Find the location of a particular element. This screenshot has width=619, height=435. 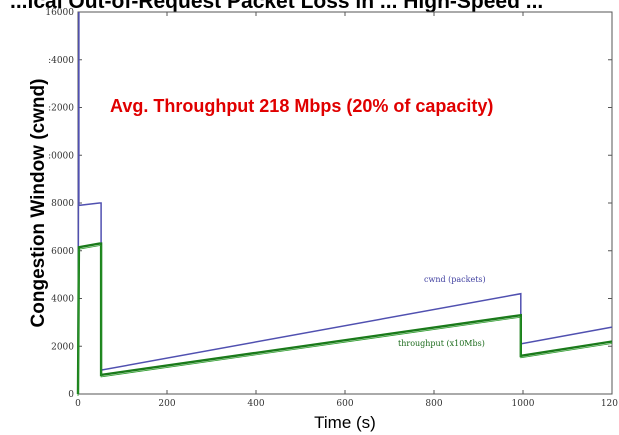

x-axis-label: Time (s) is located at coordinates (345, 422).